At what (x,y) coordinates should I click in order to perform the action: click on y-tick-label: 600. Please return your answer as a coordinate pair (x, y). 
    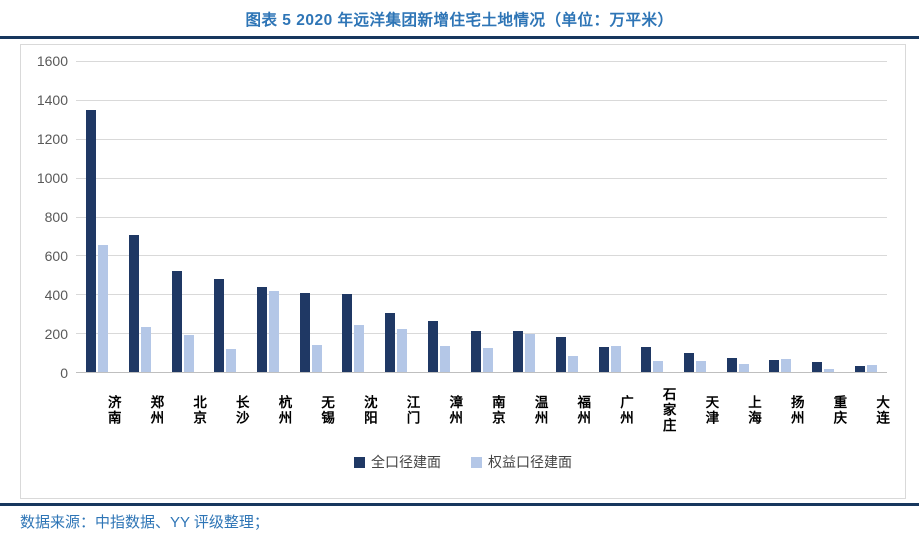
    Looking at the image, I should click on (56, 256).